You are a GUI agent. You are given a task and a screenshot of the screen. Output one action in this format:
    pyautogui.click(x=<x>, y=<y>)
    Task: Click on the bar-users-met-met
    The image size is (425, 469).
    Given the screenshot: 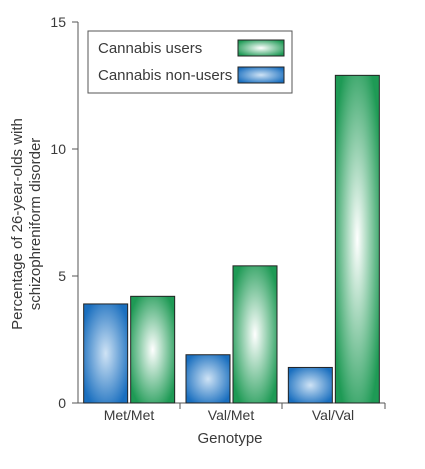 What is the action you would take?
    pyautogui.click(x=153, y=349)
    